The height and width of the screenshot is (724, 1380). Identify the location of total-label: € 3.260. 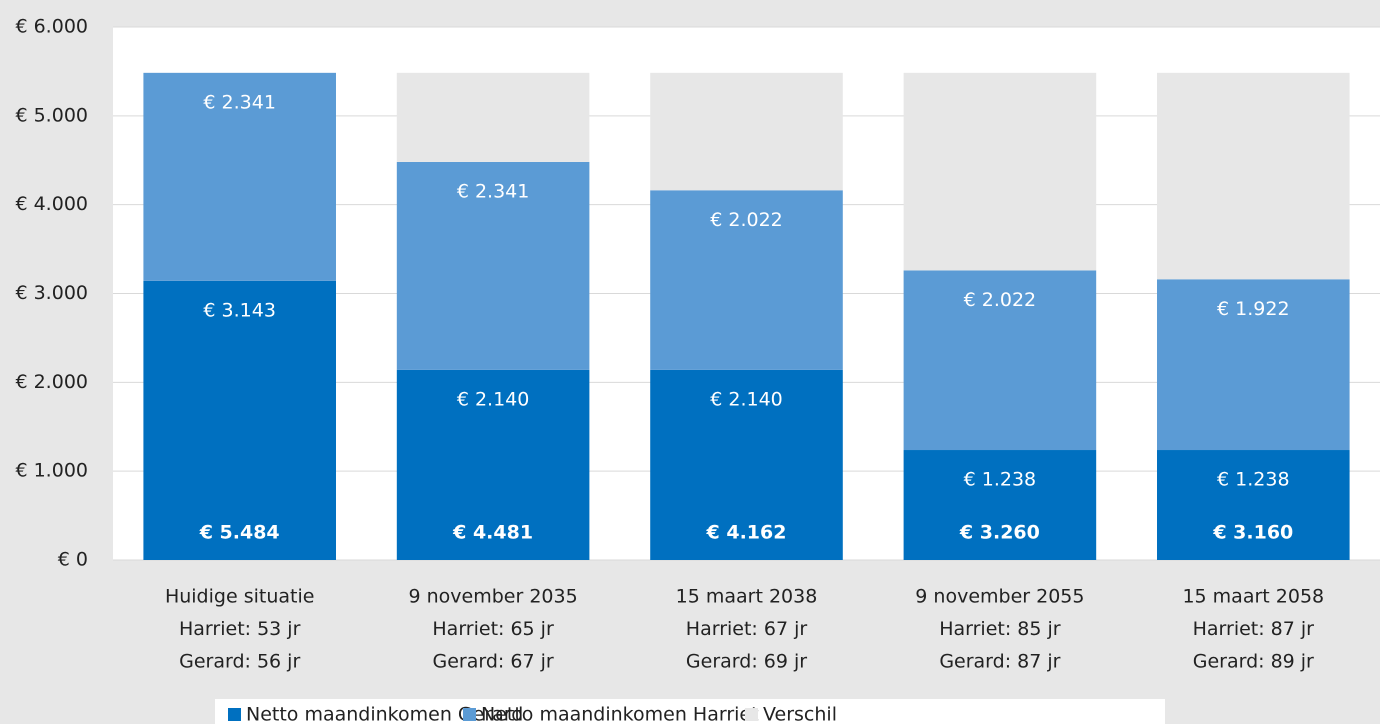
(999, 533).